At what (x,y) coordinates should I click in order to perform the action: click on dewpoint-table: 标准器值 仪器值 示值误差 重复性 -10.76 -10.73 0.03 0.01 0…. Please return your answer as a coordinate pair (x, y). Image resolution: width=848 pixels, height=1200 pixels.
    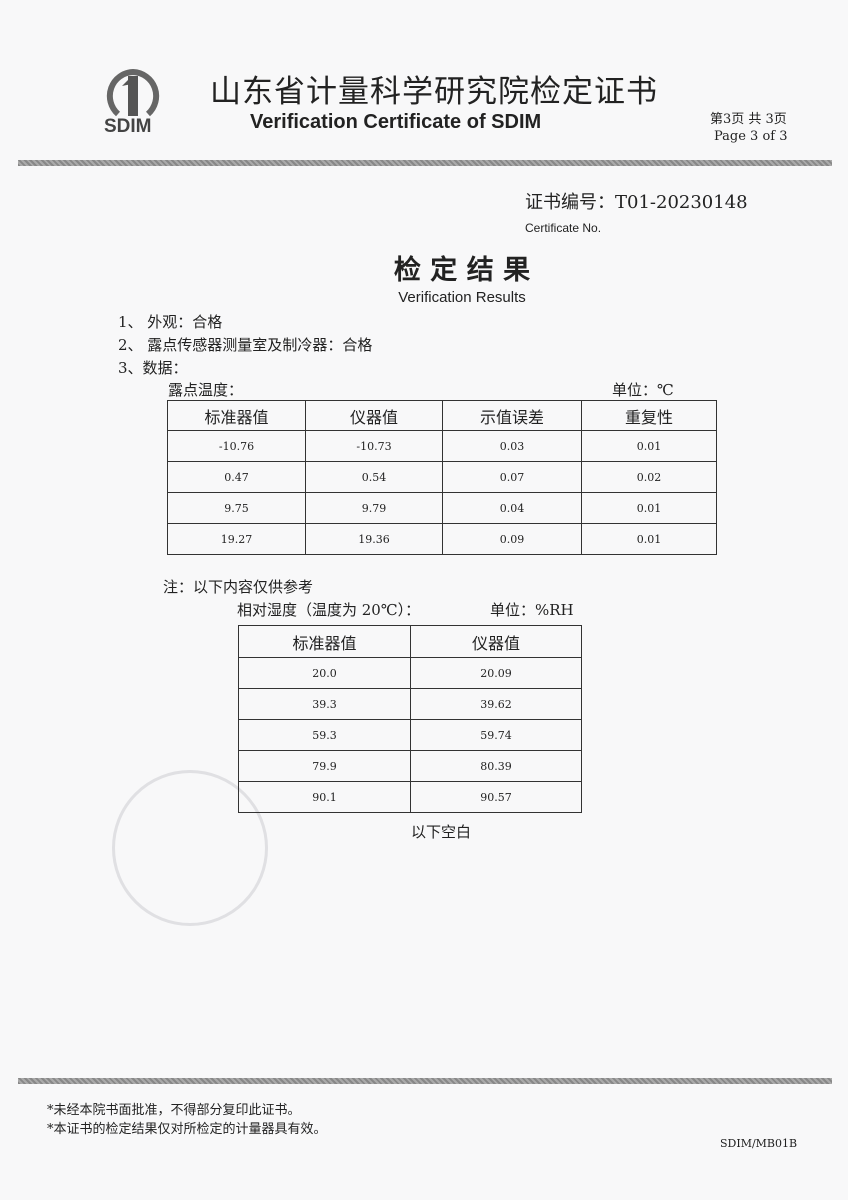
    Looking at the image, I should click on (442, 477).